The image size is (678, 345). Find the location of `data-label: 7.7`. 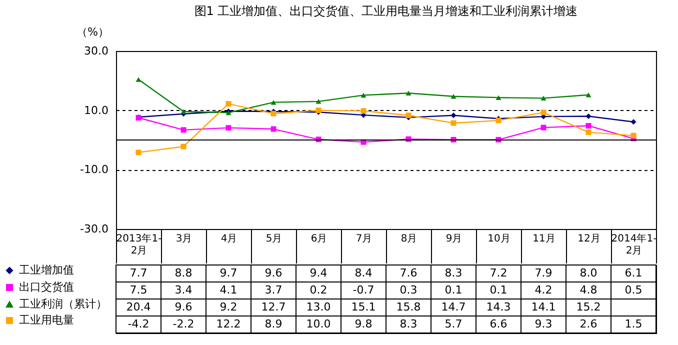

data-label: 7.7 is located at coordinates (139, 273).